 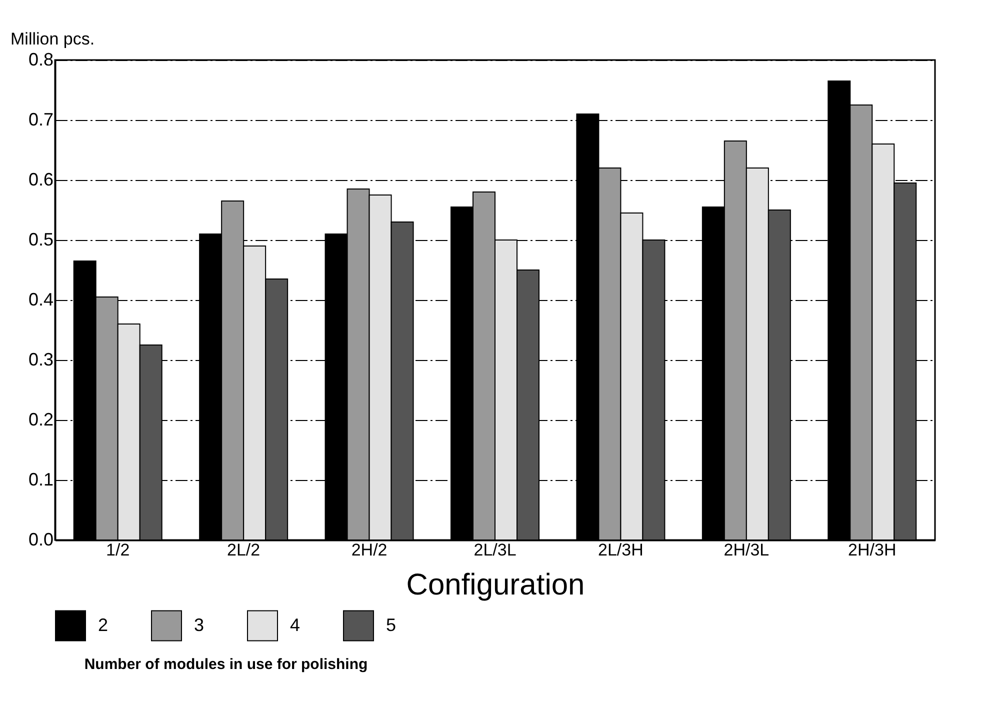 What do you see at coordinates (243, 550) in the screenshot?
I see `x-tick-label: 2L/2` at bounding box center [243, 550].